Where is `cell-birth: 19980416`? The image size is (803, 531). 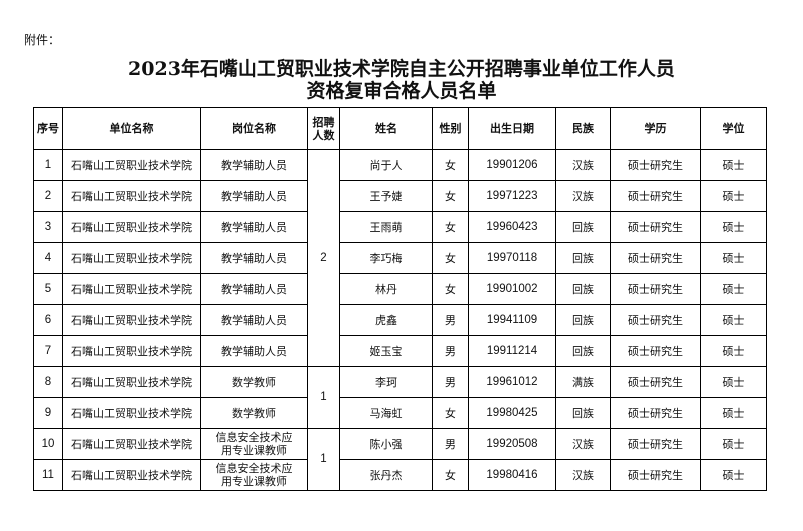 cell-birth: 19980416 is located at coordinates (512, 475).